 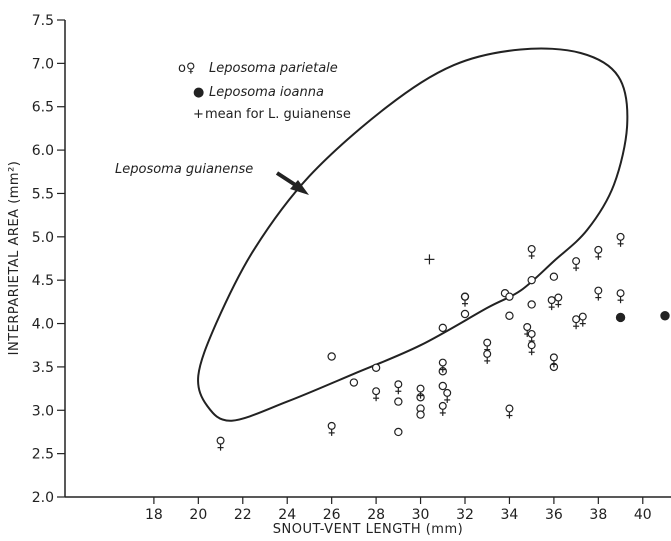 I want to click on annotation-label: Leposoma guianense, so click(x=184, y=169).